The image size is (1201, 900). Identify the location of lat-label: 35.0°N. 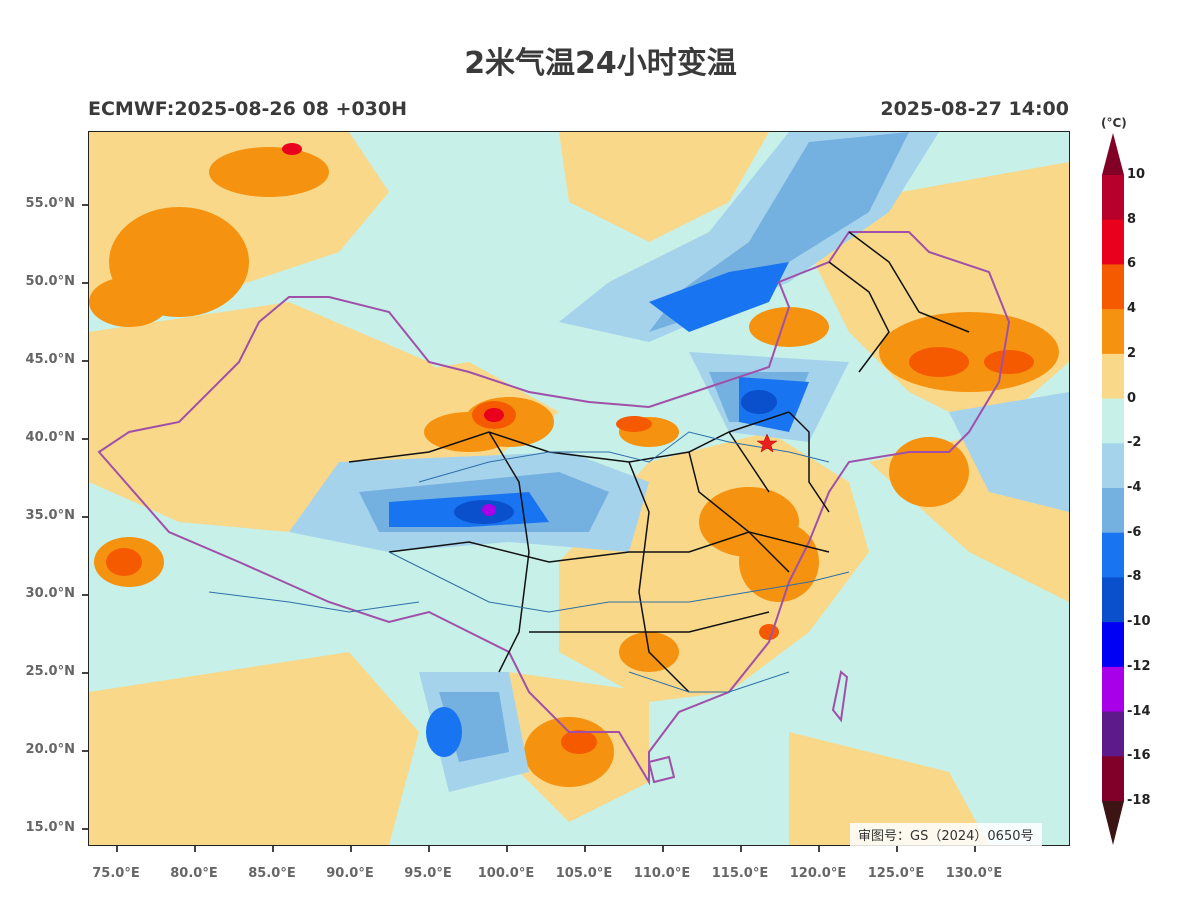
(50, 515).